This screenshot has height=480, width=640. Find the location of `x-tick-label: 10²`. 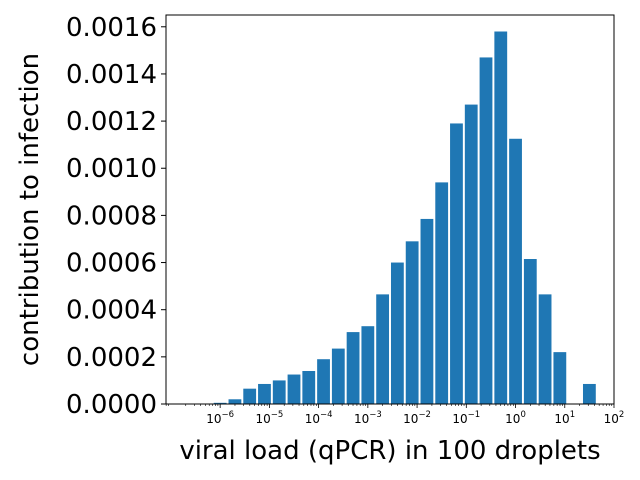

x-tick-label: 10² is located at coordinates (614, 418).